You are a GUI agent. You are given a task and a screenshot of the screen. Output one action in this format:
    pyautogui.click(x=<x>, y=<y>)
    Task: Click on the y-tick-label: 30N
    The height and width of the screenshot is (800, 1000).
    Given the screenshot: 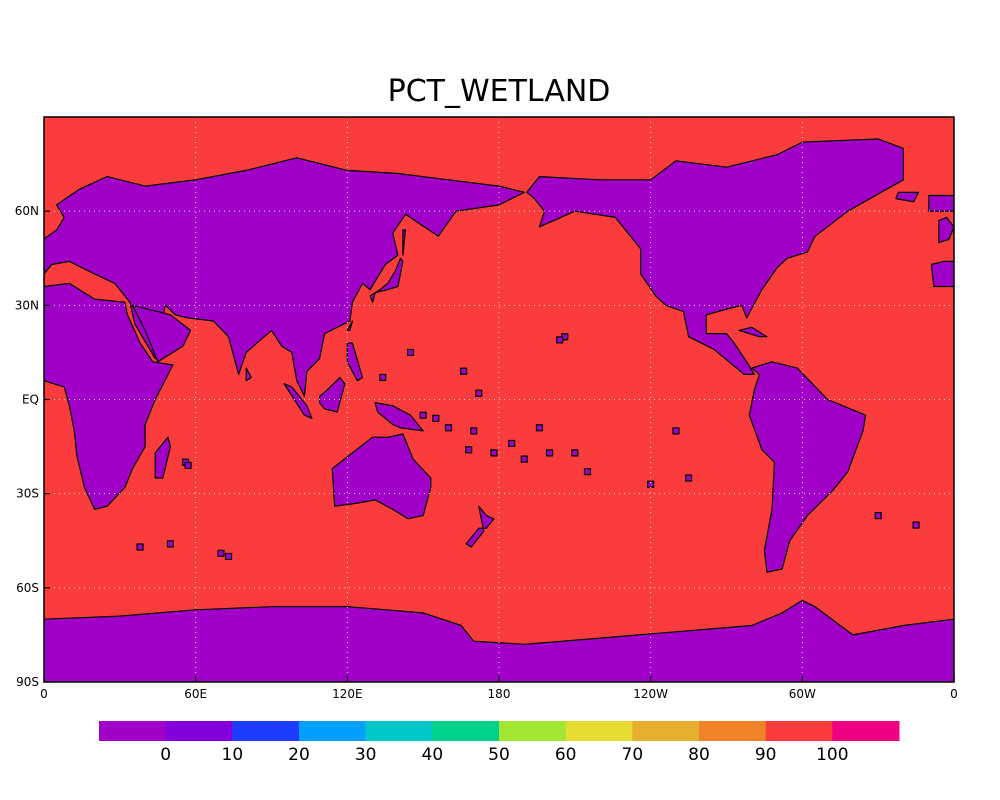 What is the action you would take?
    pyautogui.click(x=27, y=305)
    